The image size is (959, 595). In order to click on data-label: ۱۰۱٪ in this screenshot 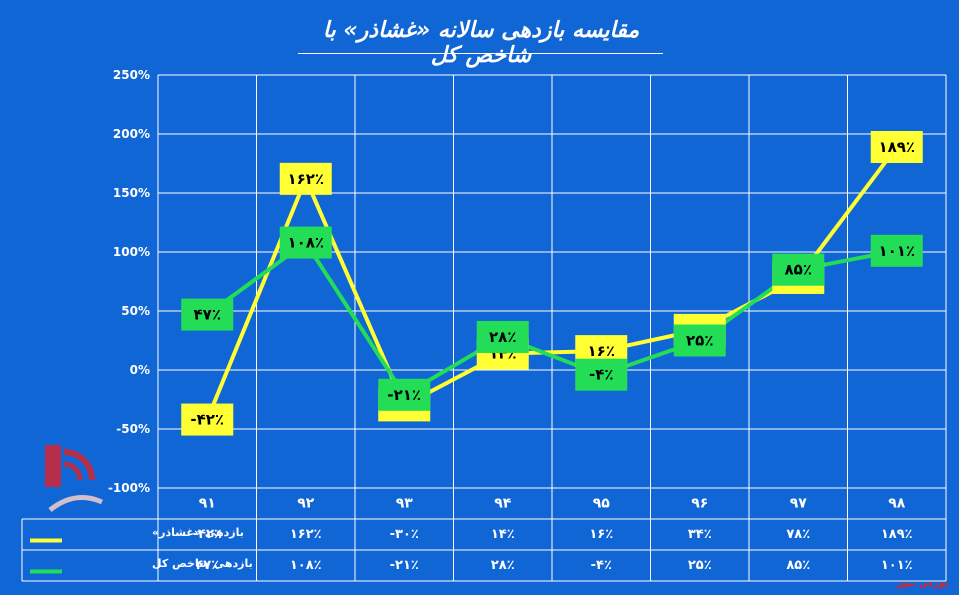, I will do `click(896, 251)`.